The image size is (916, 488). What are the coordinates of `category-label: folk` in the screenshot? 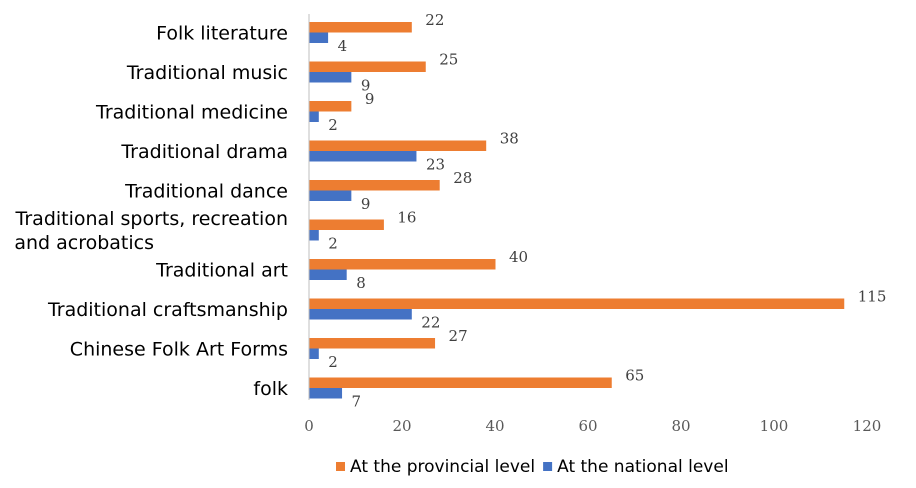 It's located at (270, 389).